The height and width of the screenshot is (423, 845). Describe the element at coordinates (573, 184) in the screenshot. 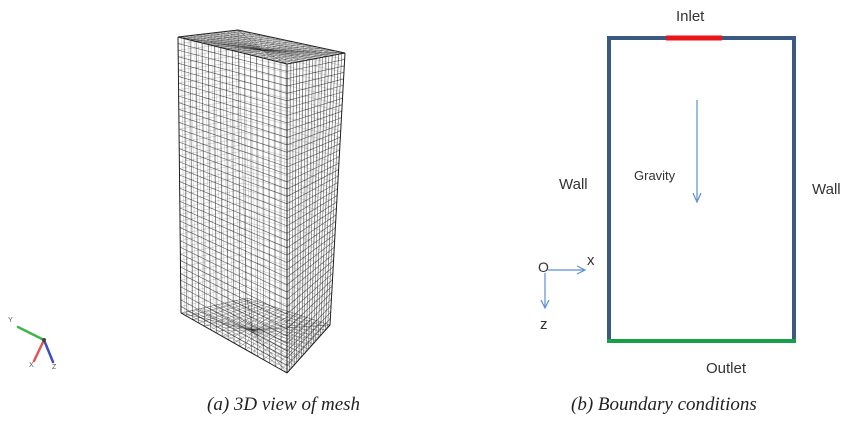

I see `left-wall-label: Wall` at that location.